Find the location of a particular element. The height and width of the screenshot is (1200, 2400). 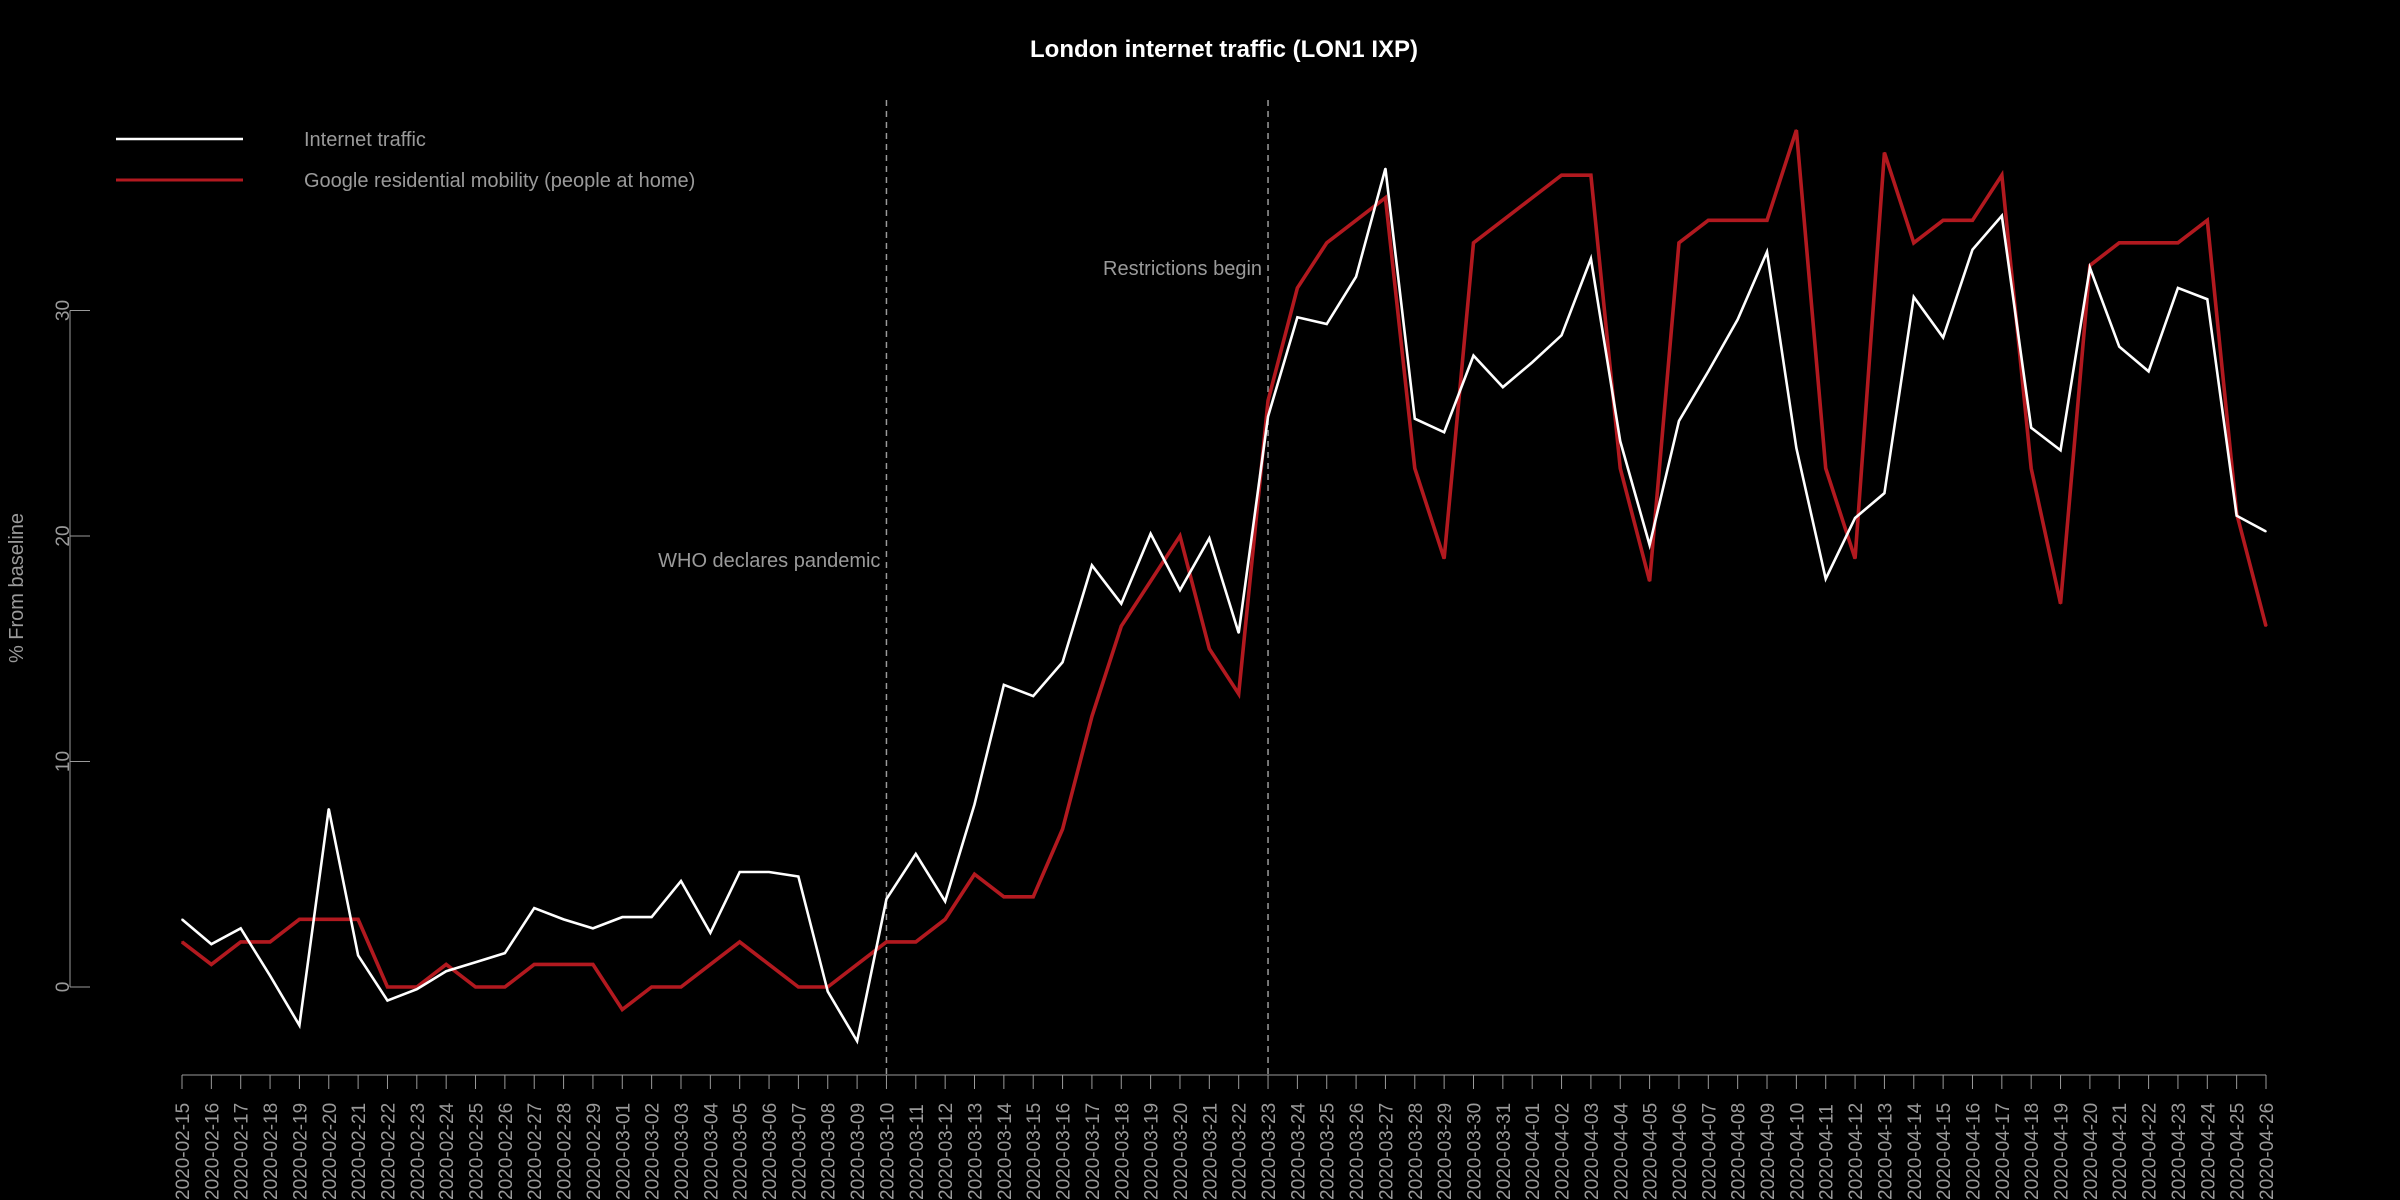

x-tick-label: 2020-04-10 is located at coordinates (1797, 1151).